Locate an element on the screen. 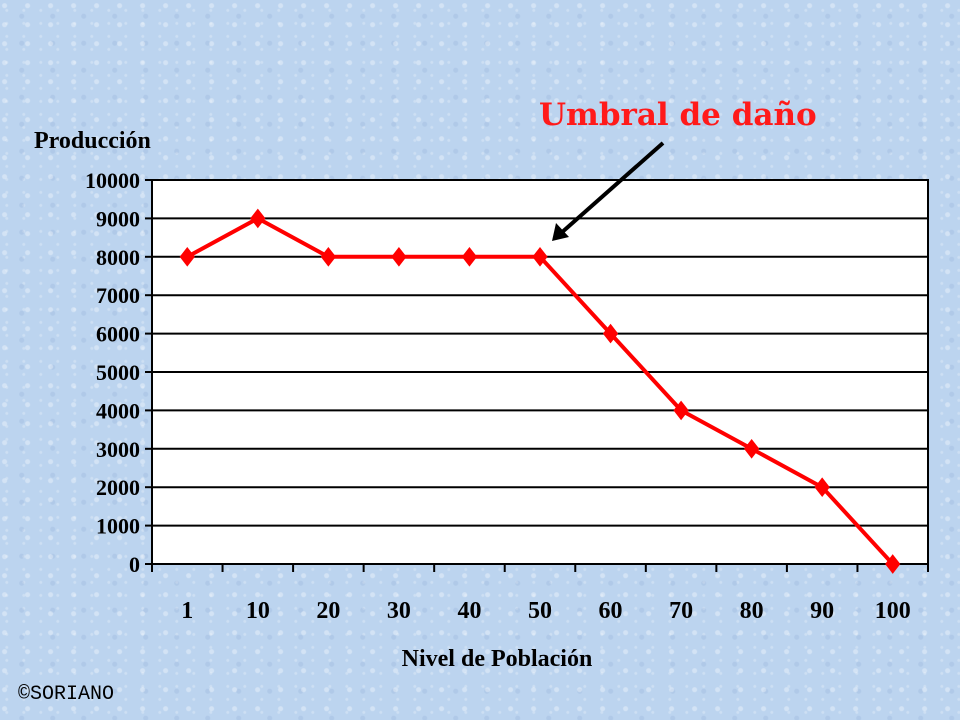 The image size is (960, 720). y-tick-label: 6000 is located at coordinates (118, 334).